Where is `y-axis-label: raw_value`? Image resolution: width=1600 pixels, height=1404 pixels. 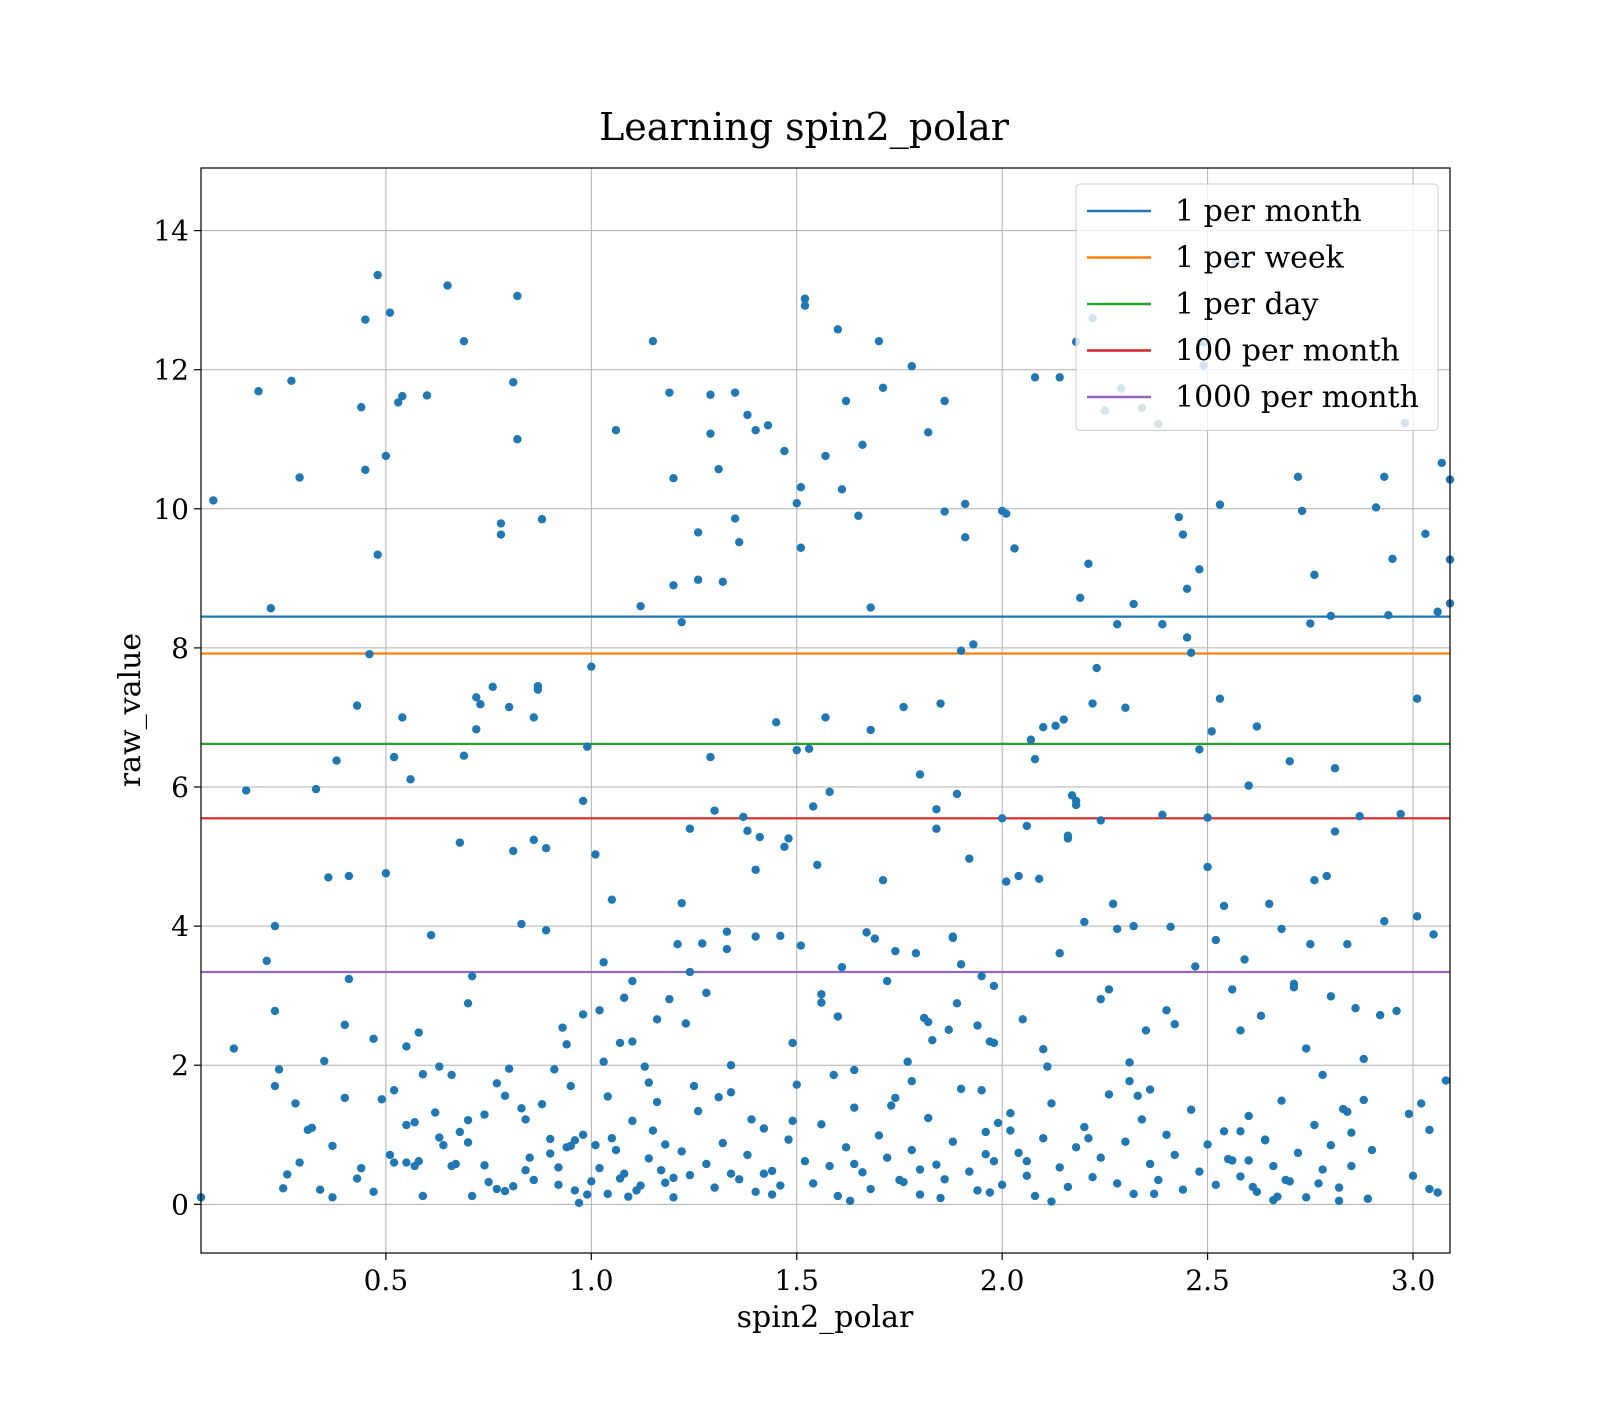
y-axis-label: raw_value is located at coordinates (130, 710).